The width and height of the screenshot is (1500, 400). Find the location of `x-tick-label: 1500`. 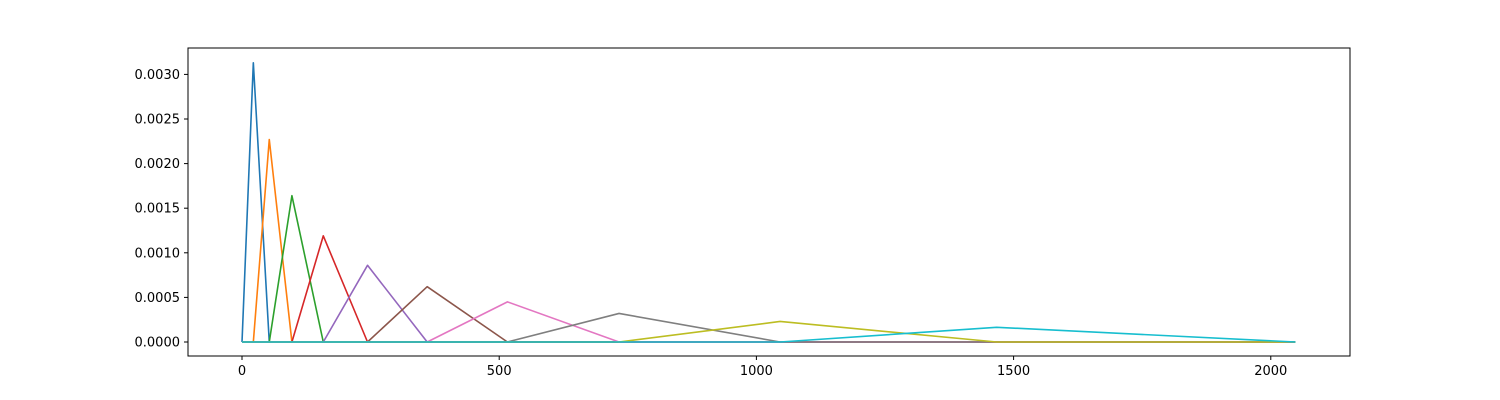

x-tick-label: 1500 is located at coordinates (1013, 371).